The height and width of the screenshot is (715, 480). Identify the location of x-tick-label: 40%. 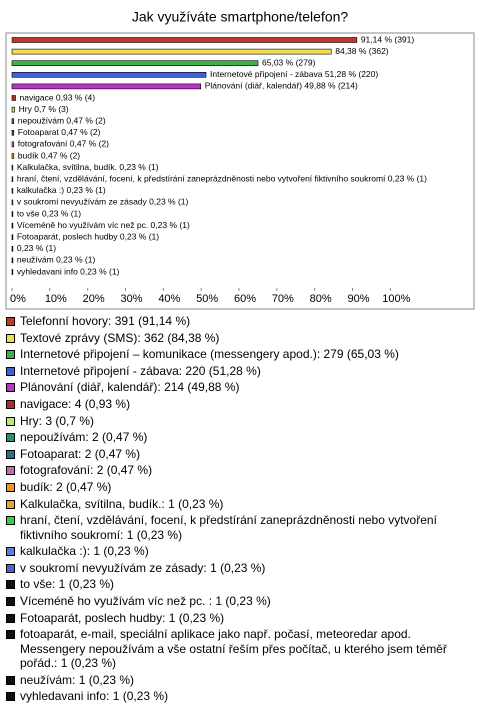
(169, 299).